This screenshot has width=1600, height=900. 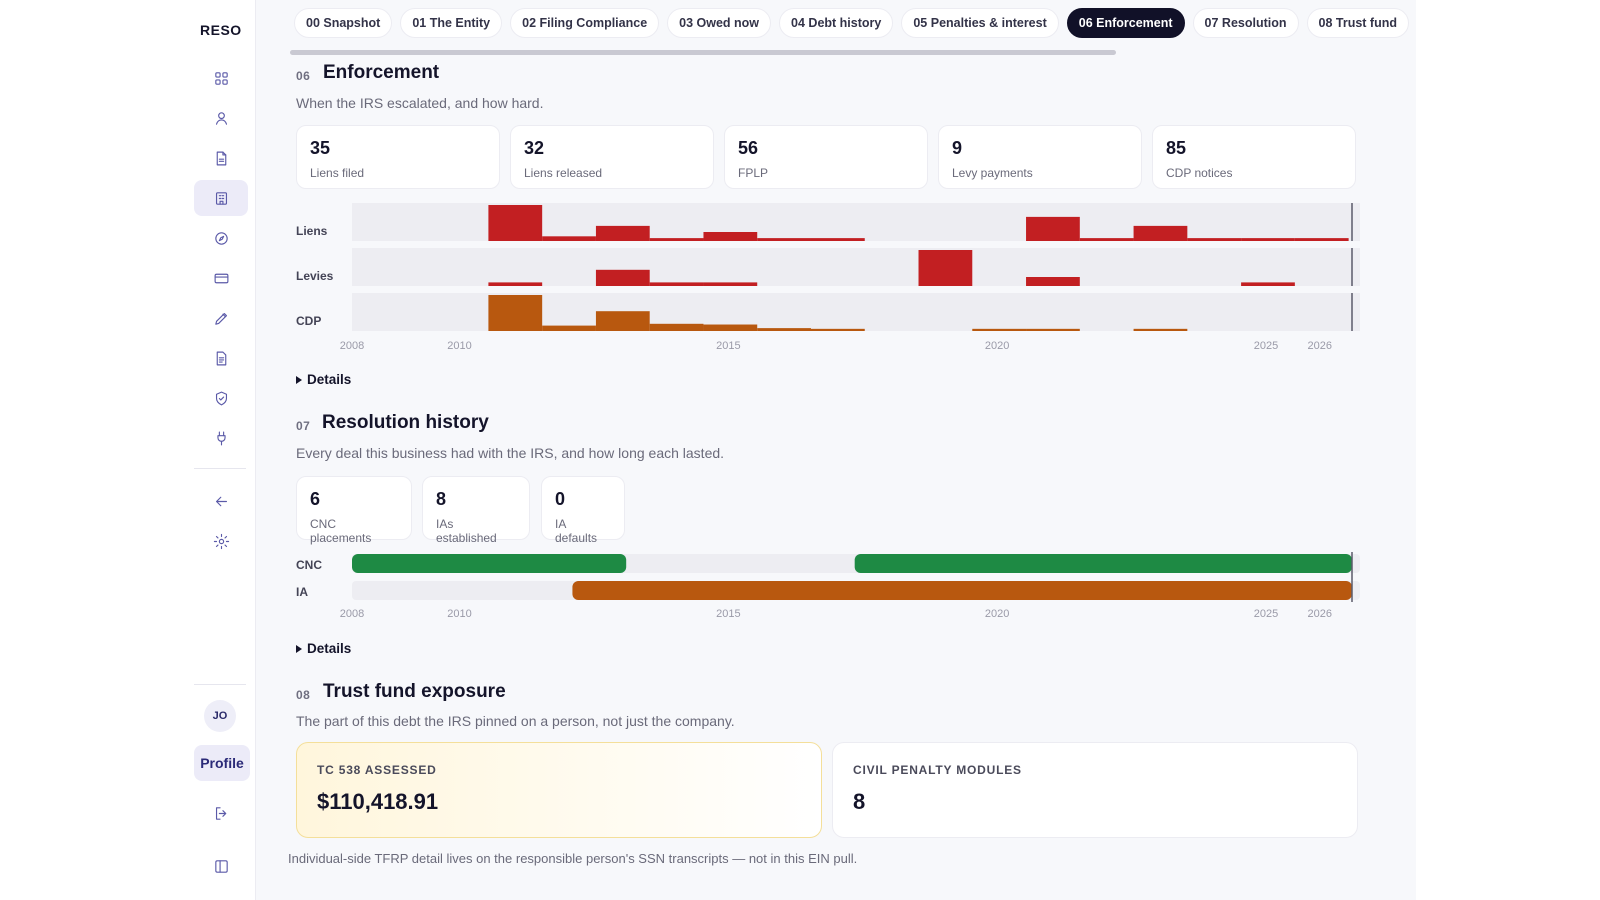 I want to click on stat-card-ias-established: 8 IAs established, so click(x=476, y=510).